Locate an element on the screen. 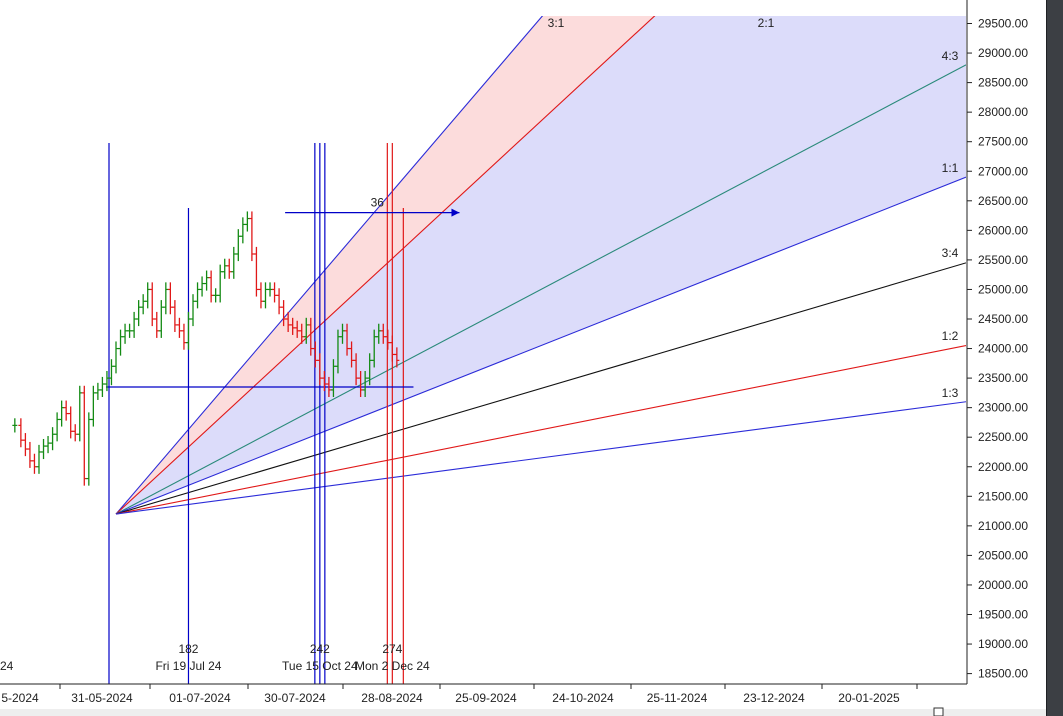  y-tick-label: 24000.00 is located at coordinates (1003, 349).